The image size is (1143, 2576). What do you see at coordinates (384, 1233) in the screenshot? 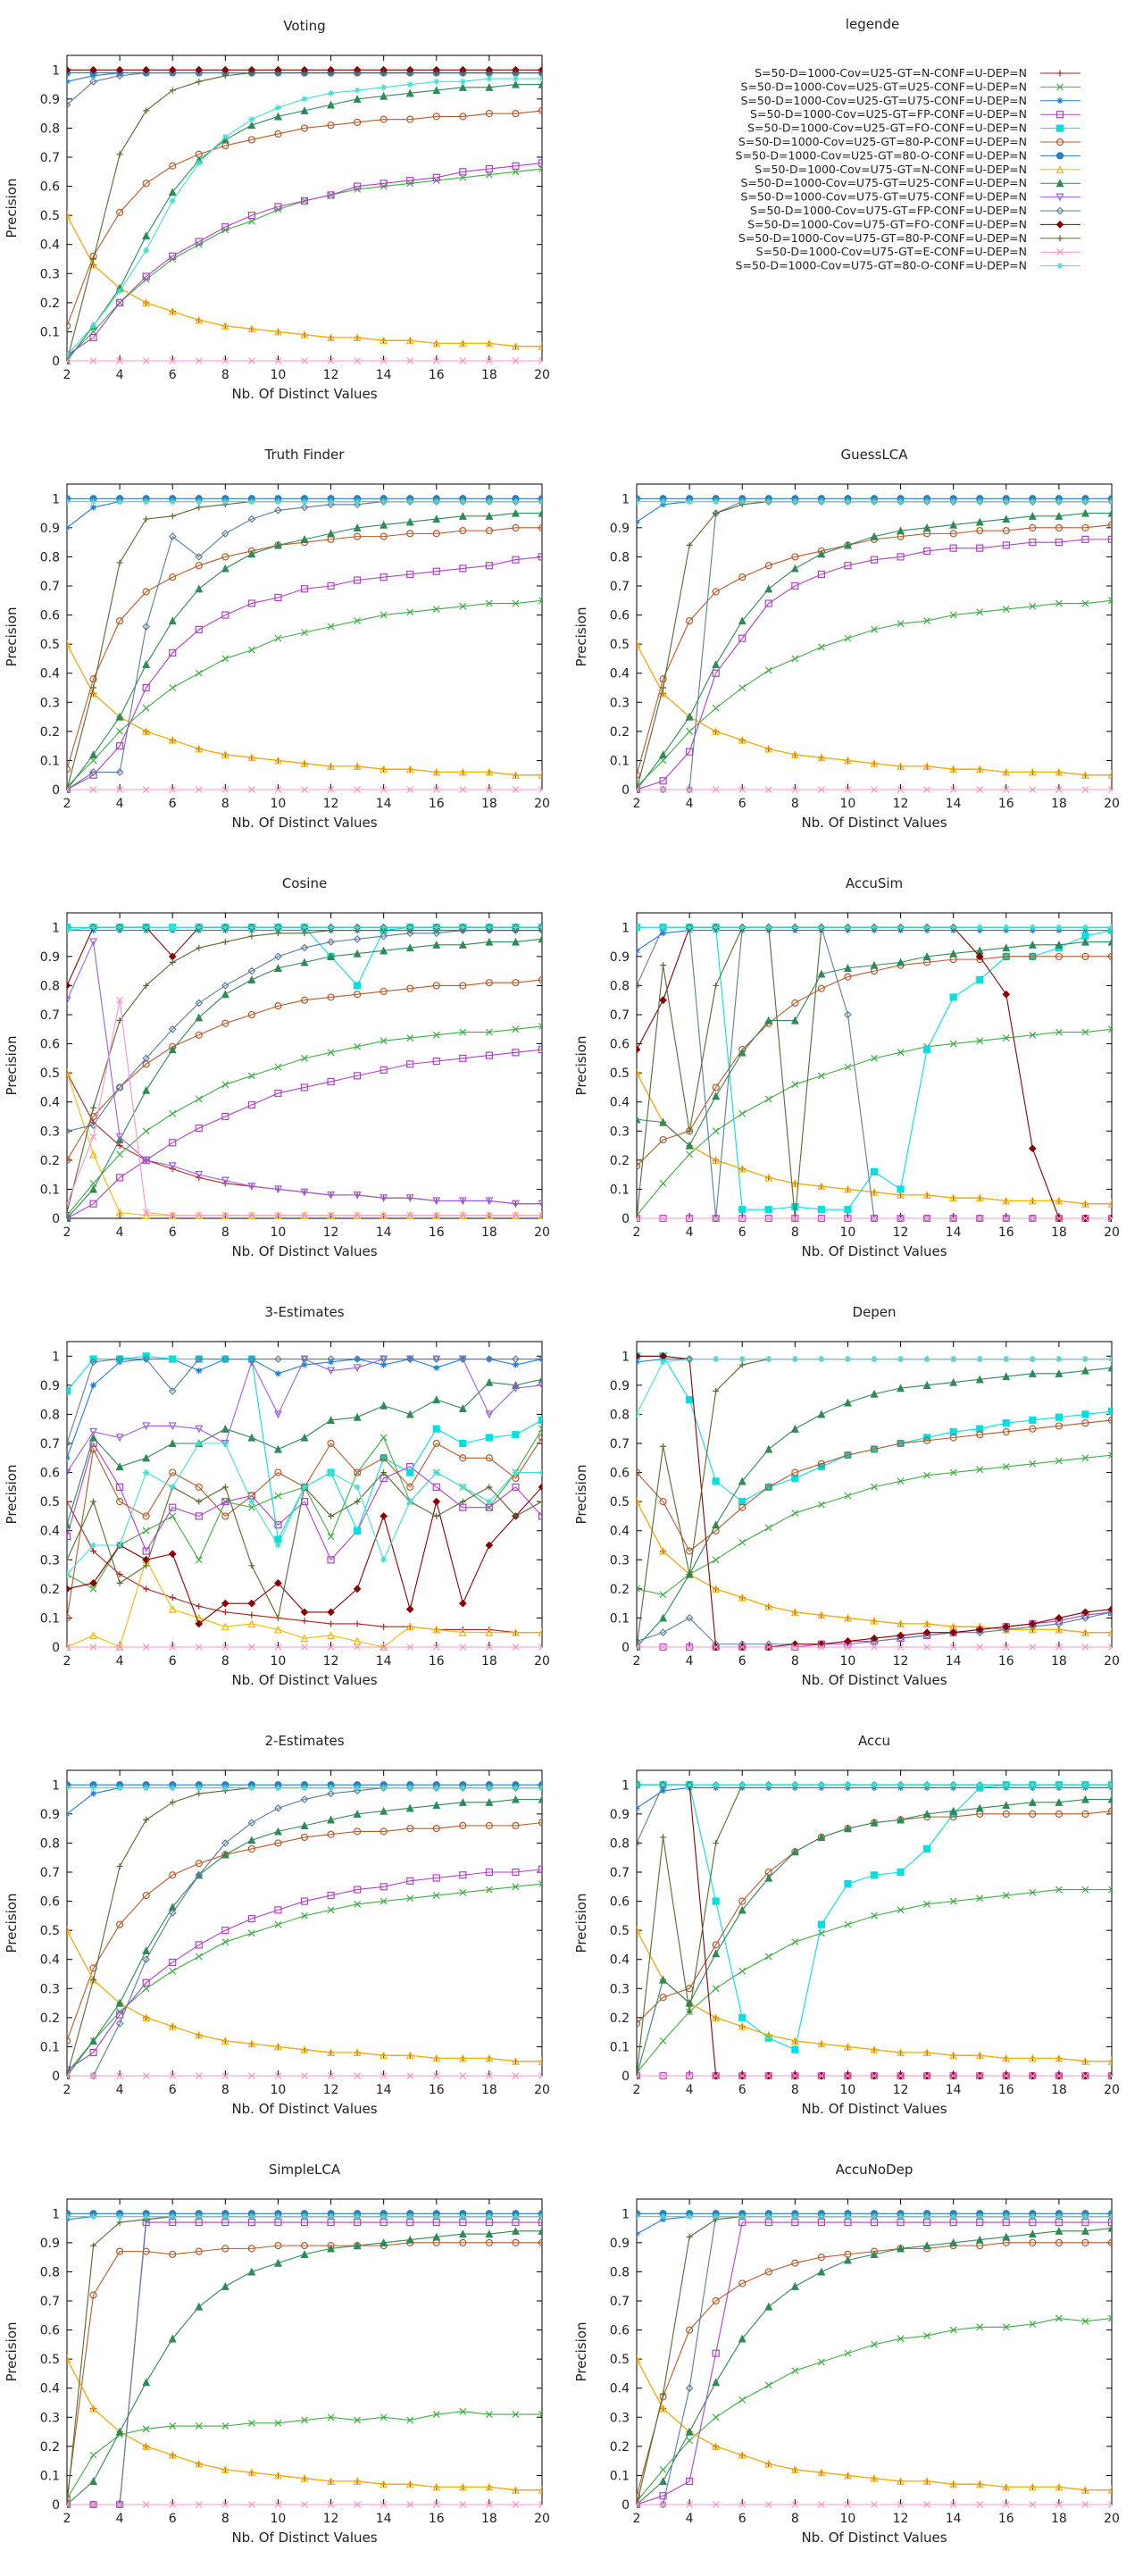
I see `x-tick-label: 14` at bounding box center [384, 1233].